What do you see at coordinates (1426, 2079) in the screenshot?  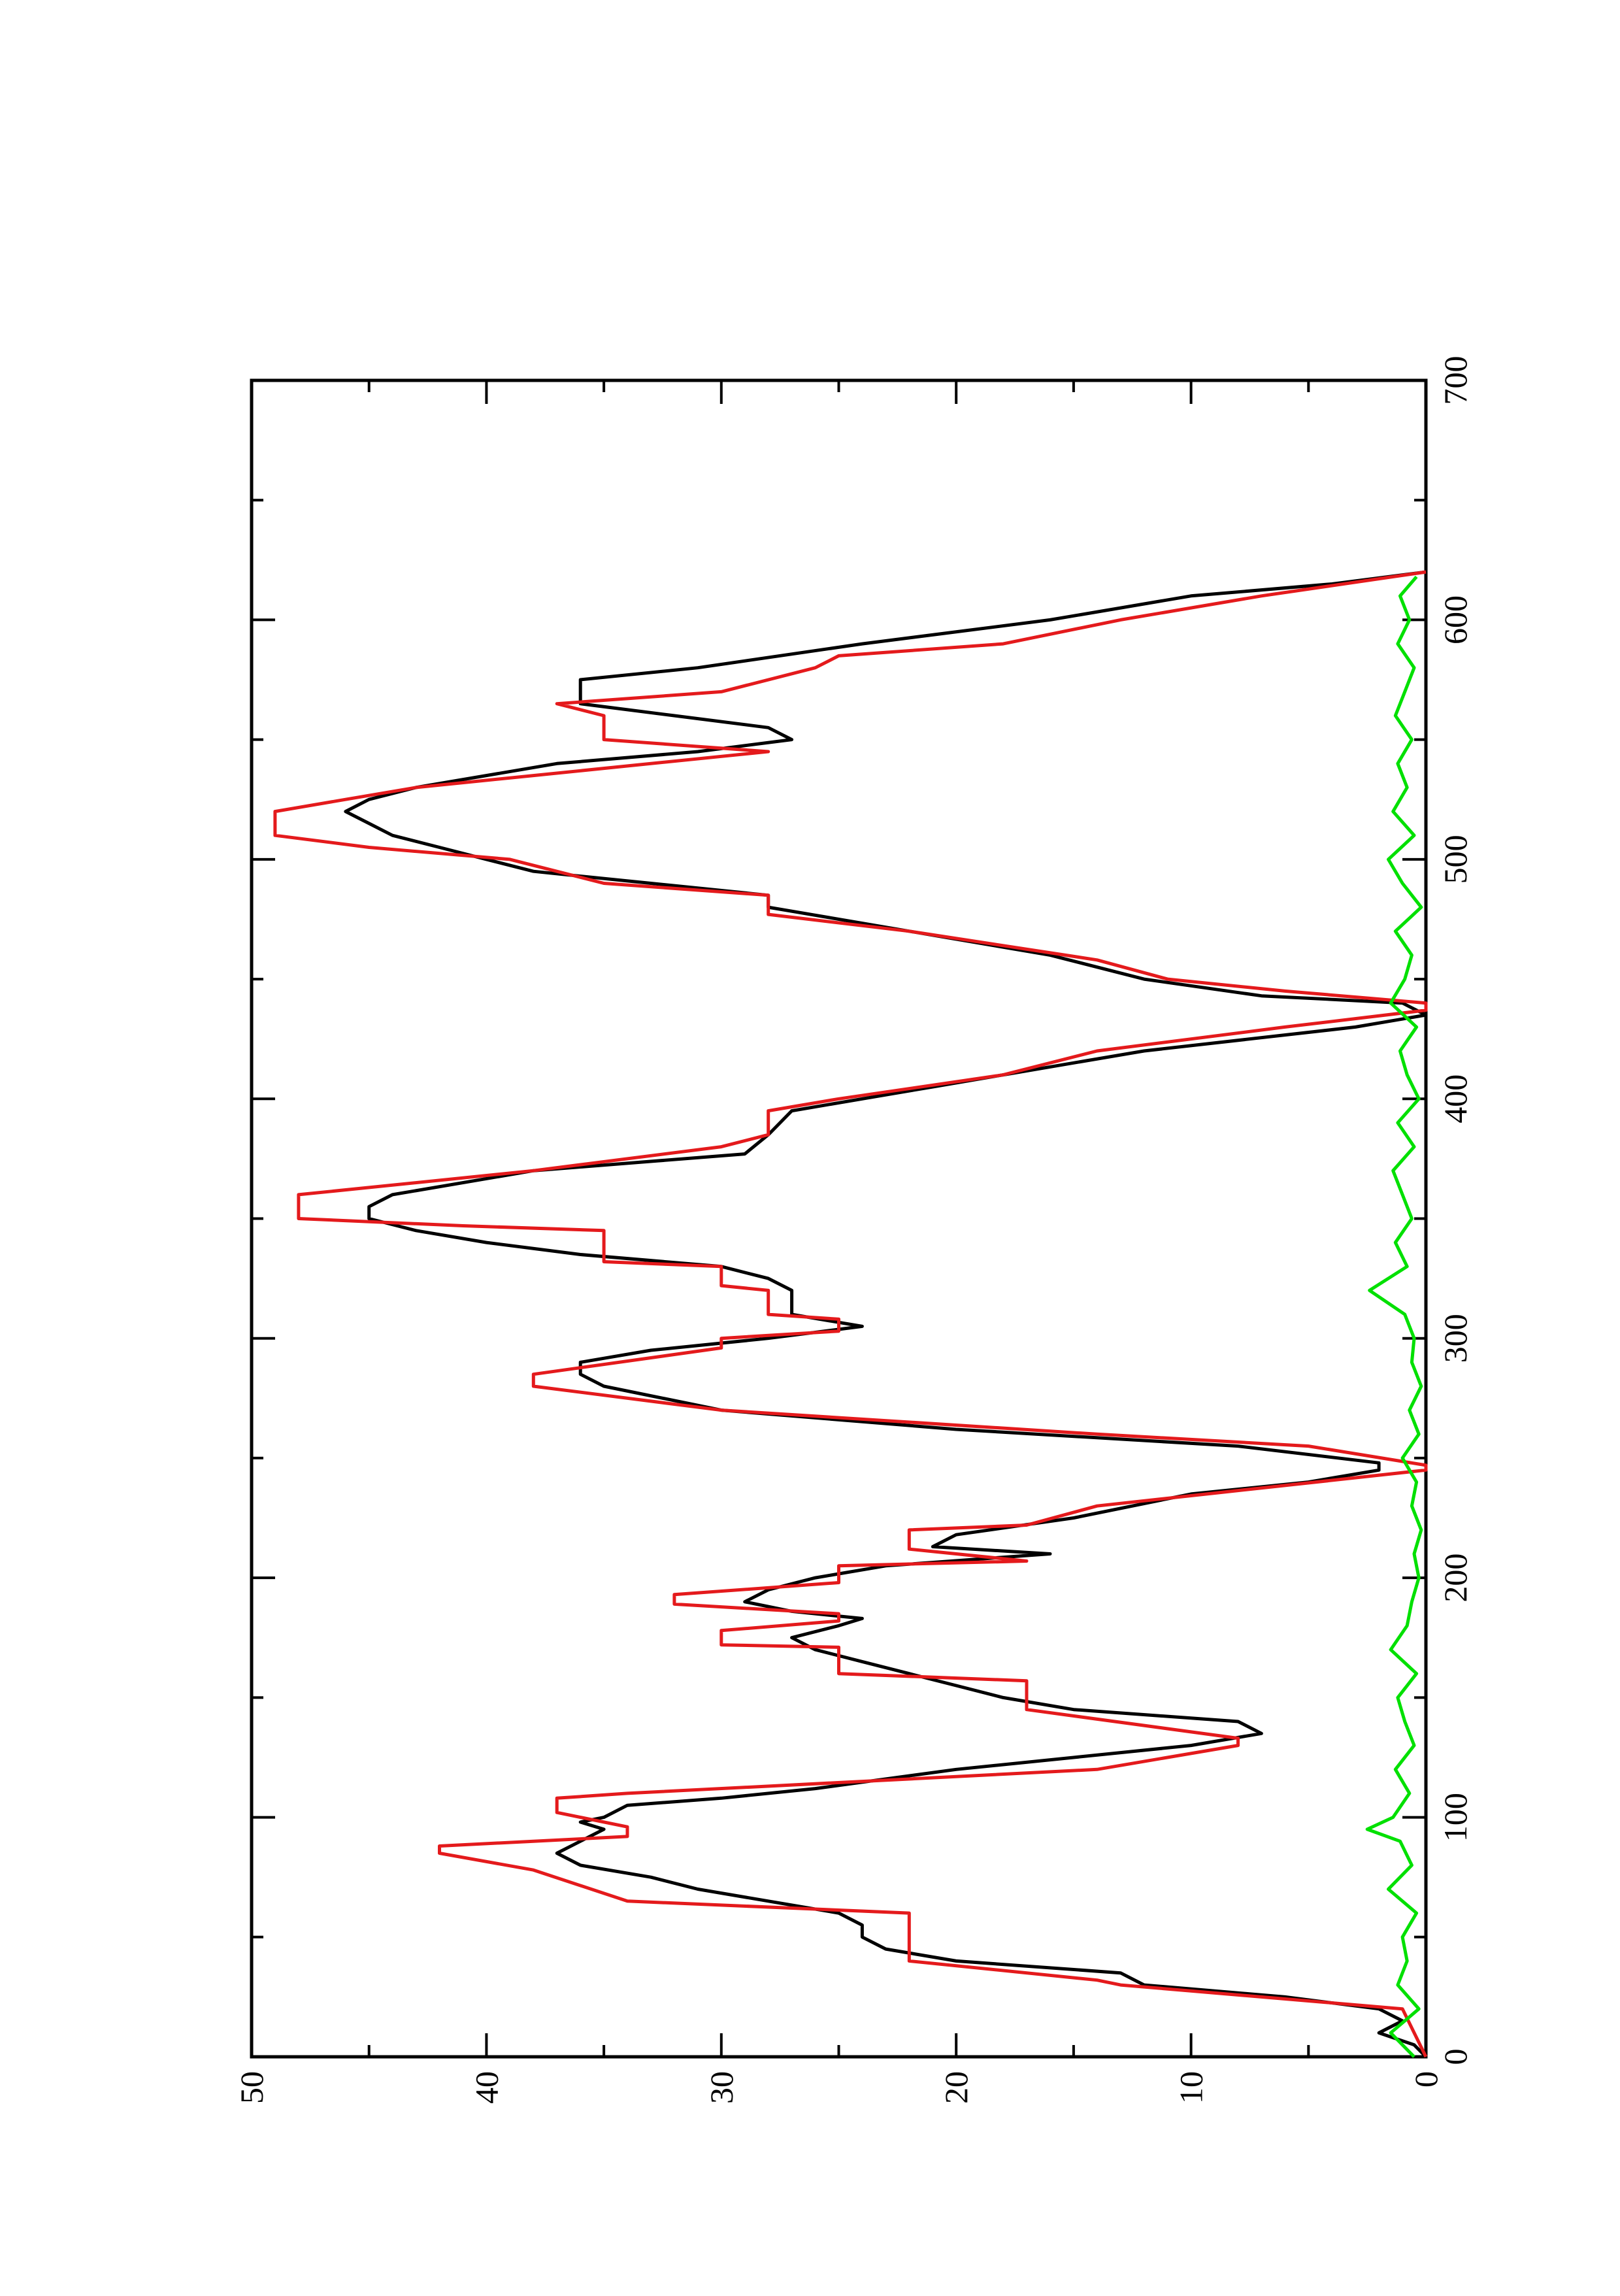 I see `y-tick-label: 0` at bounding box center [1426, 2079].